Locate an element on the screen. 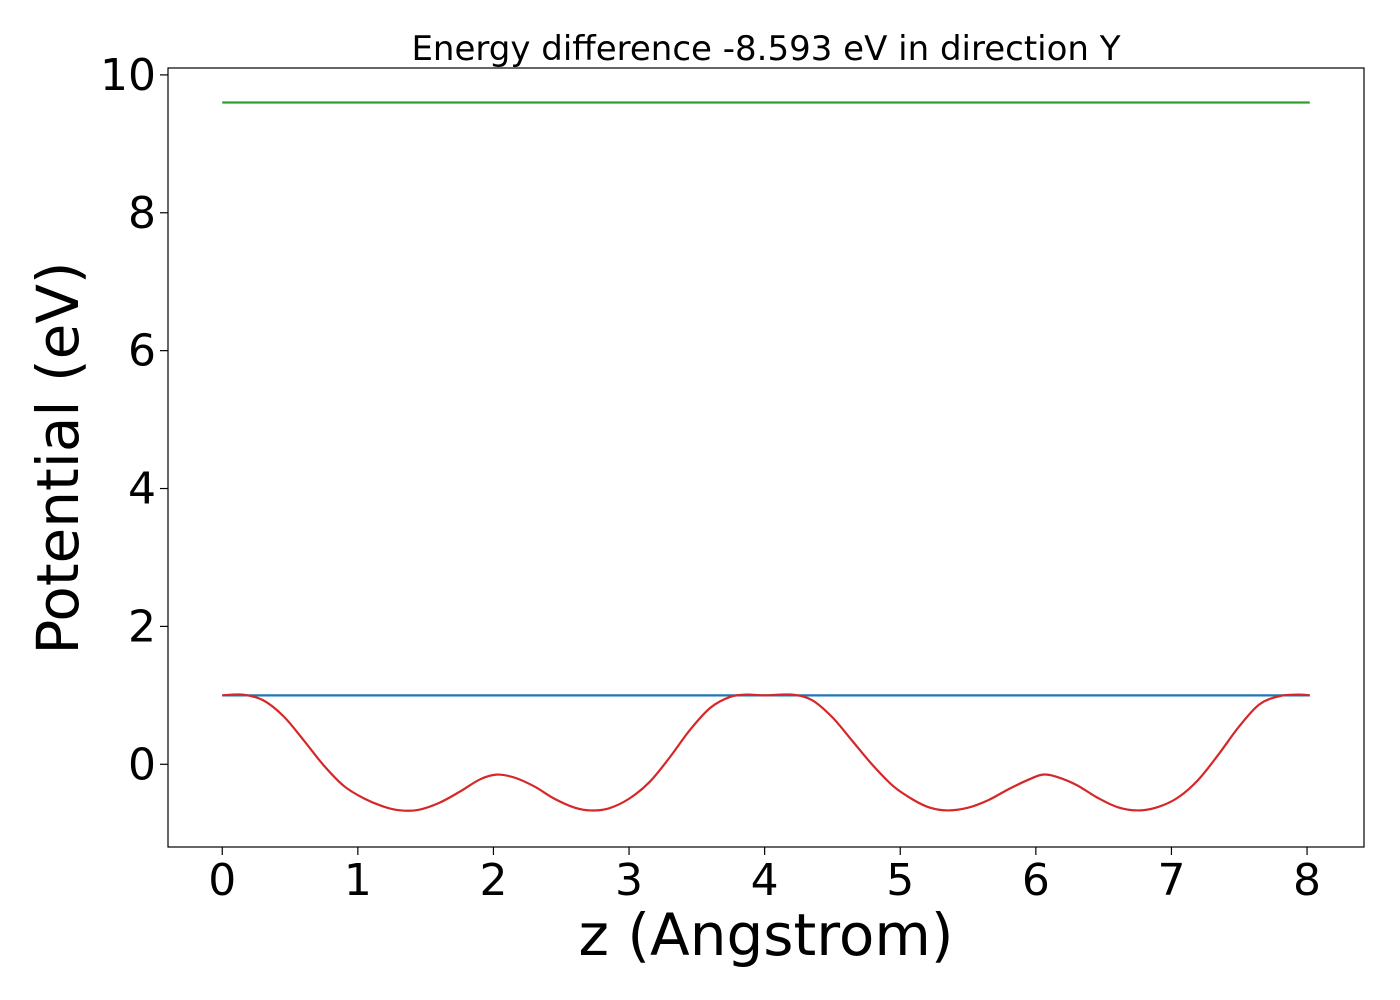  x-axis: 0 1 2 3 4 5 6 7 8 is located at coordinates (764, 876).